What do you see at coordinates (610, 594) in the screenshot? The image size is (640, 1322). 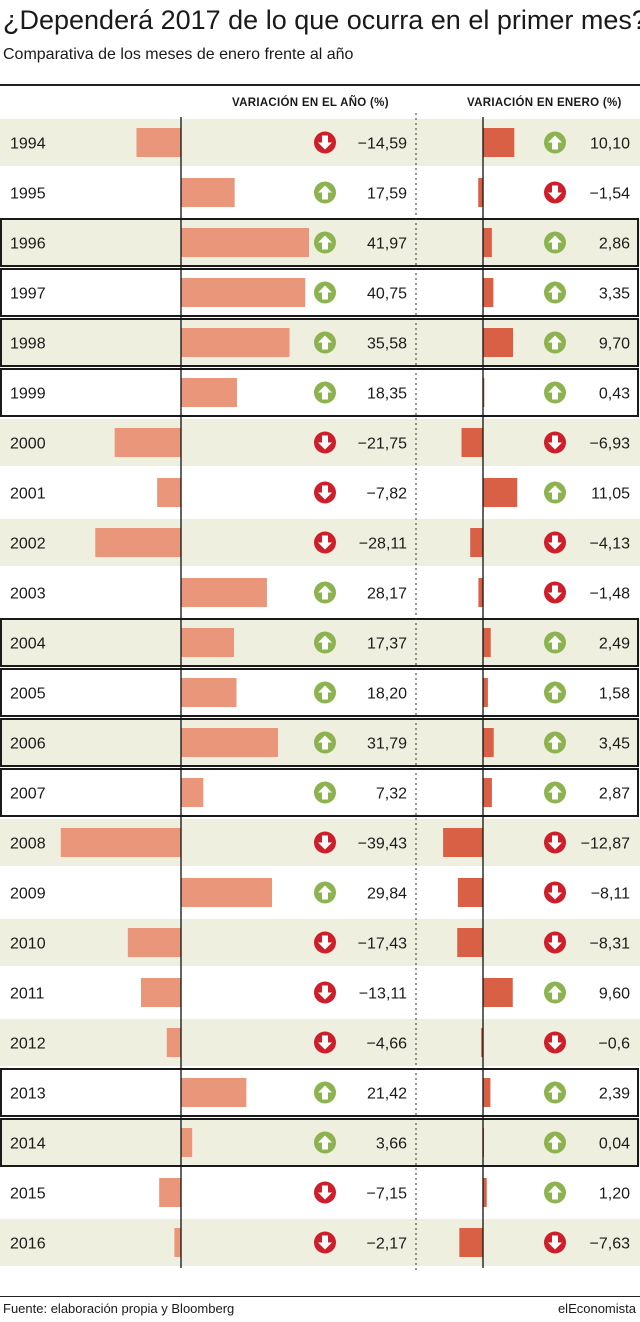 I see `value-january-variation: −1,48` at bounding box center [610, 594].